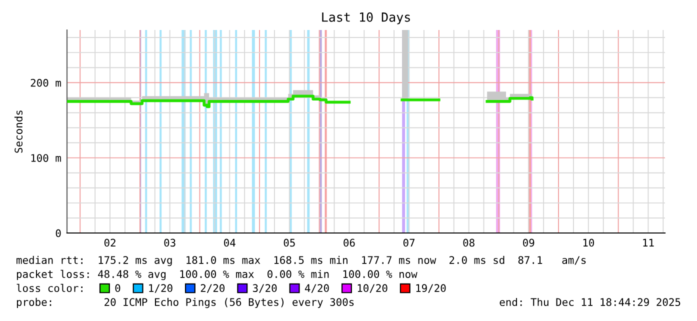  I want to click on text: packet loss: 48.48 % avg 100.00 % max 0.00 % min 100.00 % now, so click(217, 275).